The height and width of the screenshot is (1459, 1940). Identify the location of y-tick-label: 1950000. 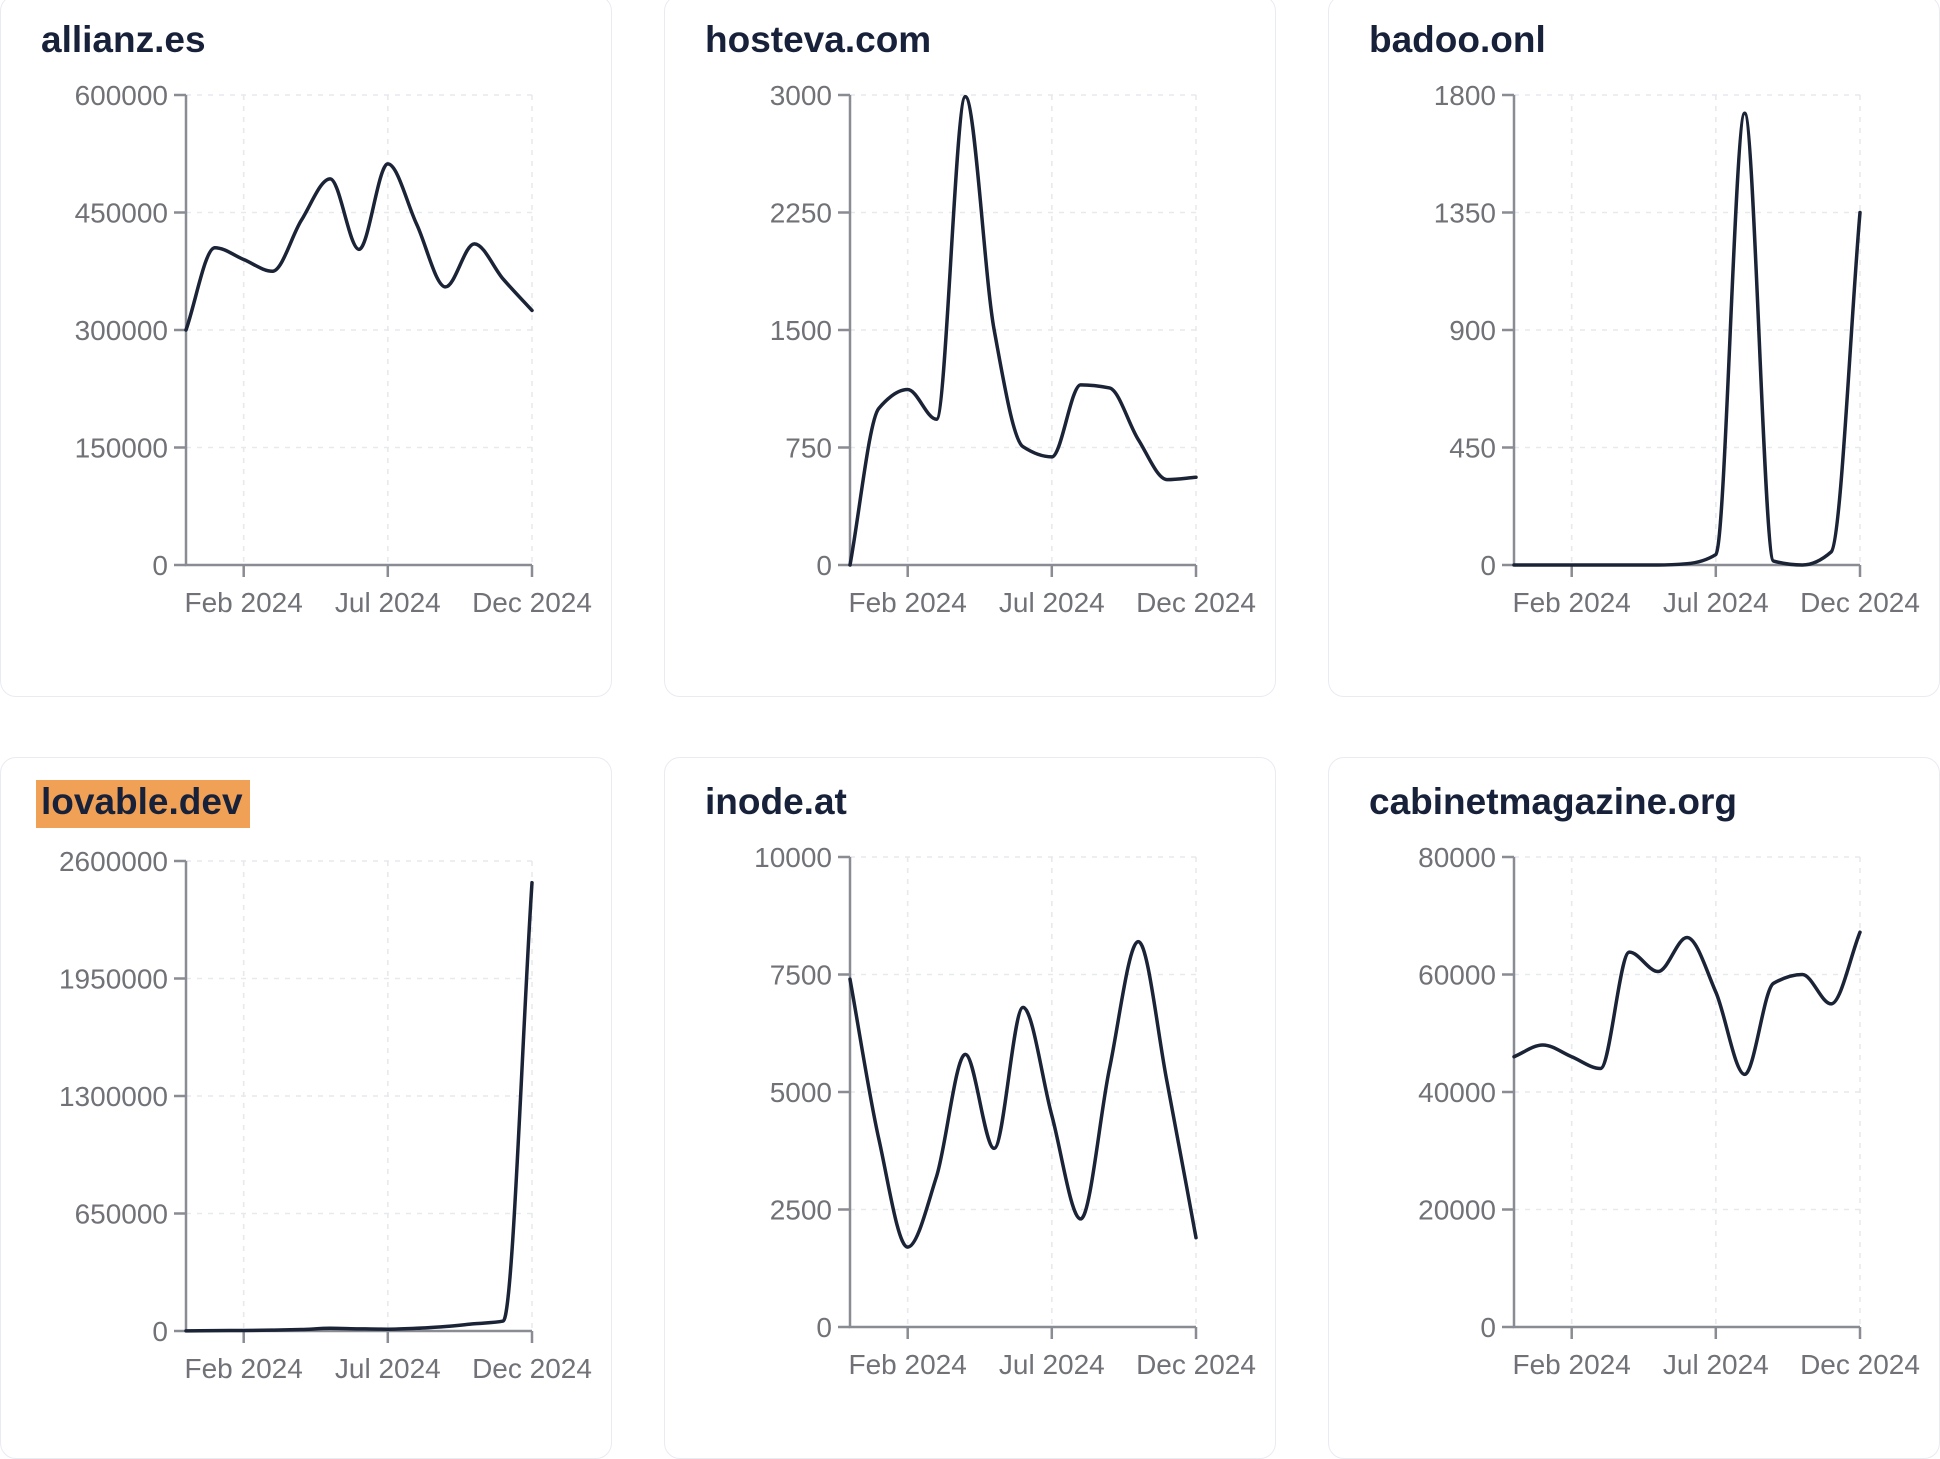
(113, 979).